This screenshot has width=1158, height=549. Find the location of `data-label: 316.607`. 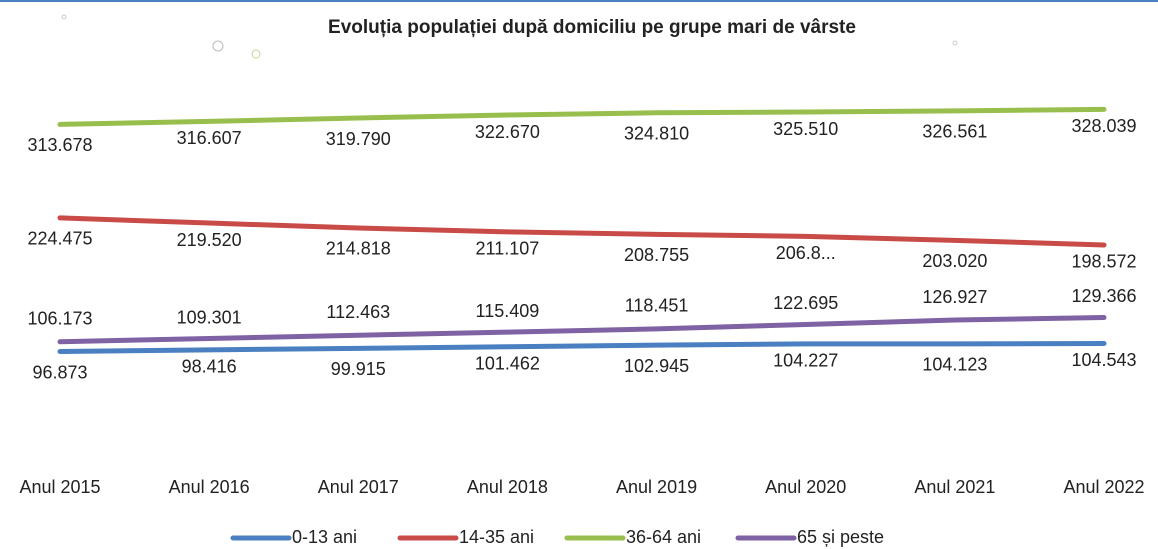

data-label: 316.607 is located at coordinates (209, 138).